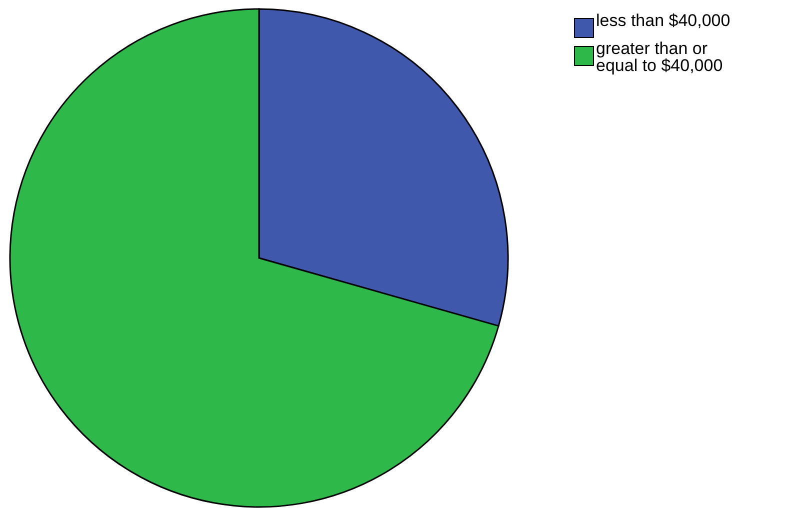  What do you see at coordinates (660, 57) in the screenshot?
I see `legend-label: greater than or equal to $40,000` at bounding box center [660, 57].